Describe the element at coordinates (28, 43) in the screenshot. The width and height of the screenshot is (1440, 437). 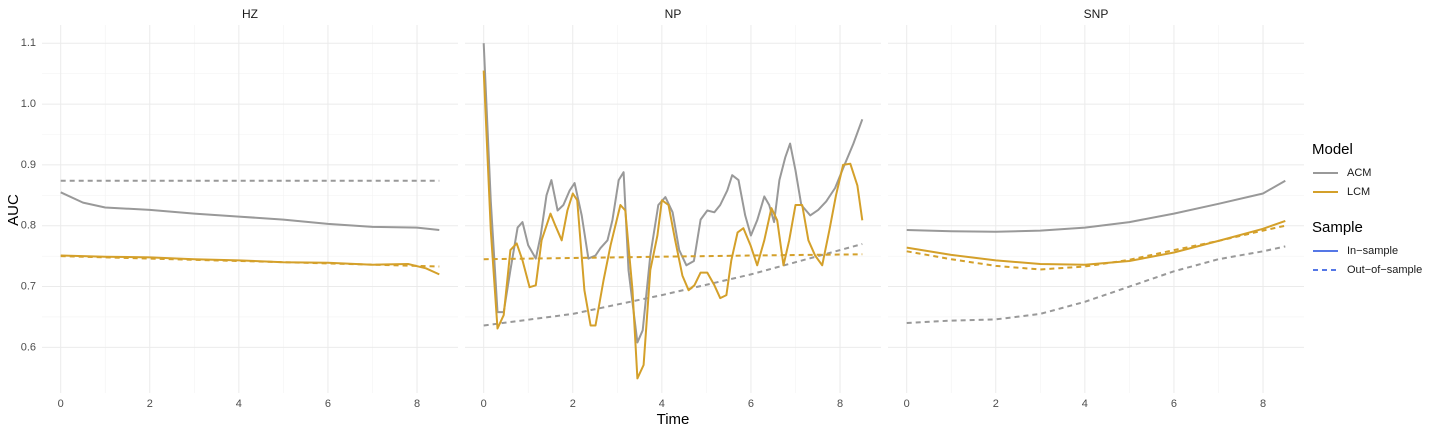
I see `y-tick-label: 1.1` at that location.